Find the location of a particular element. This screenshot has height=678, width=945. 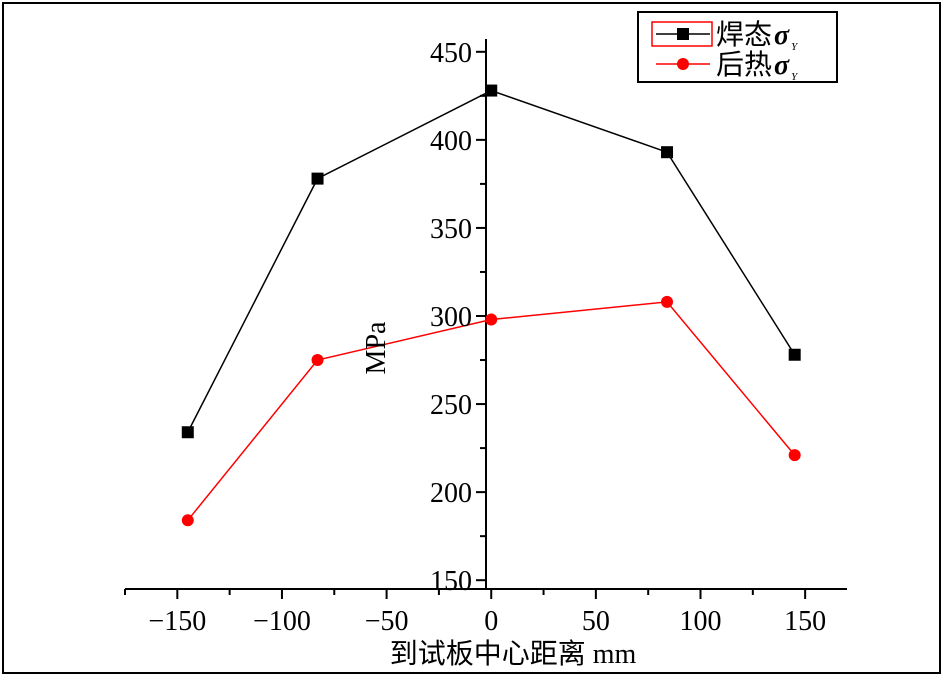

y-tick-label: 200 is located at coordinates (451, 493).